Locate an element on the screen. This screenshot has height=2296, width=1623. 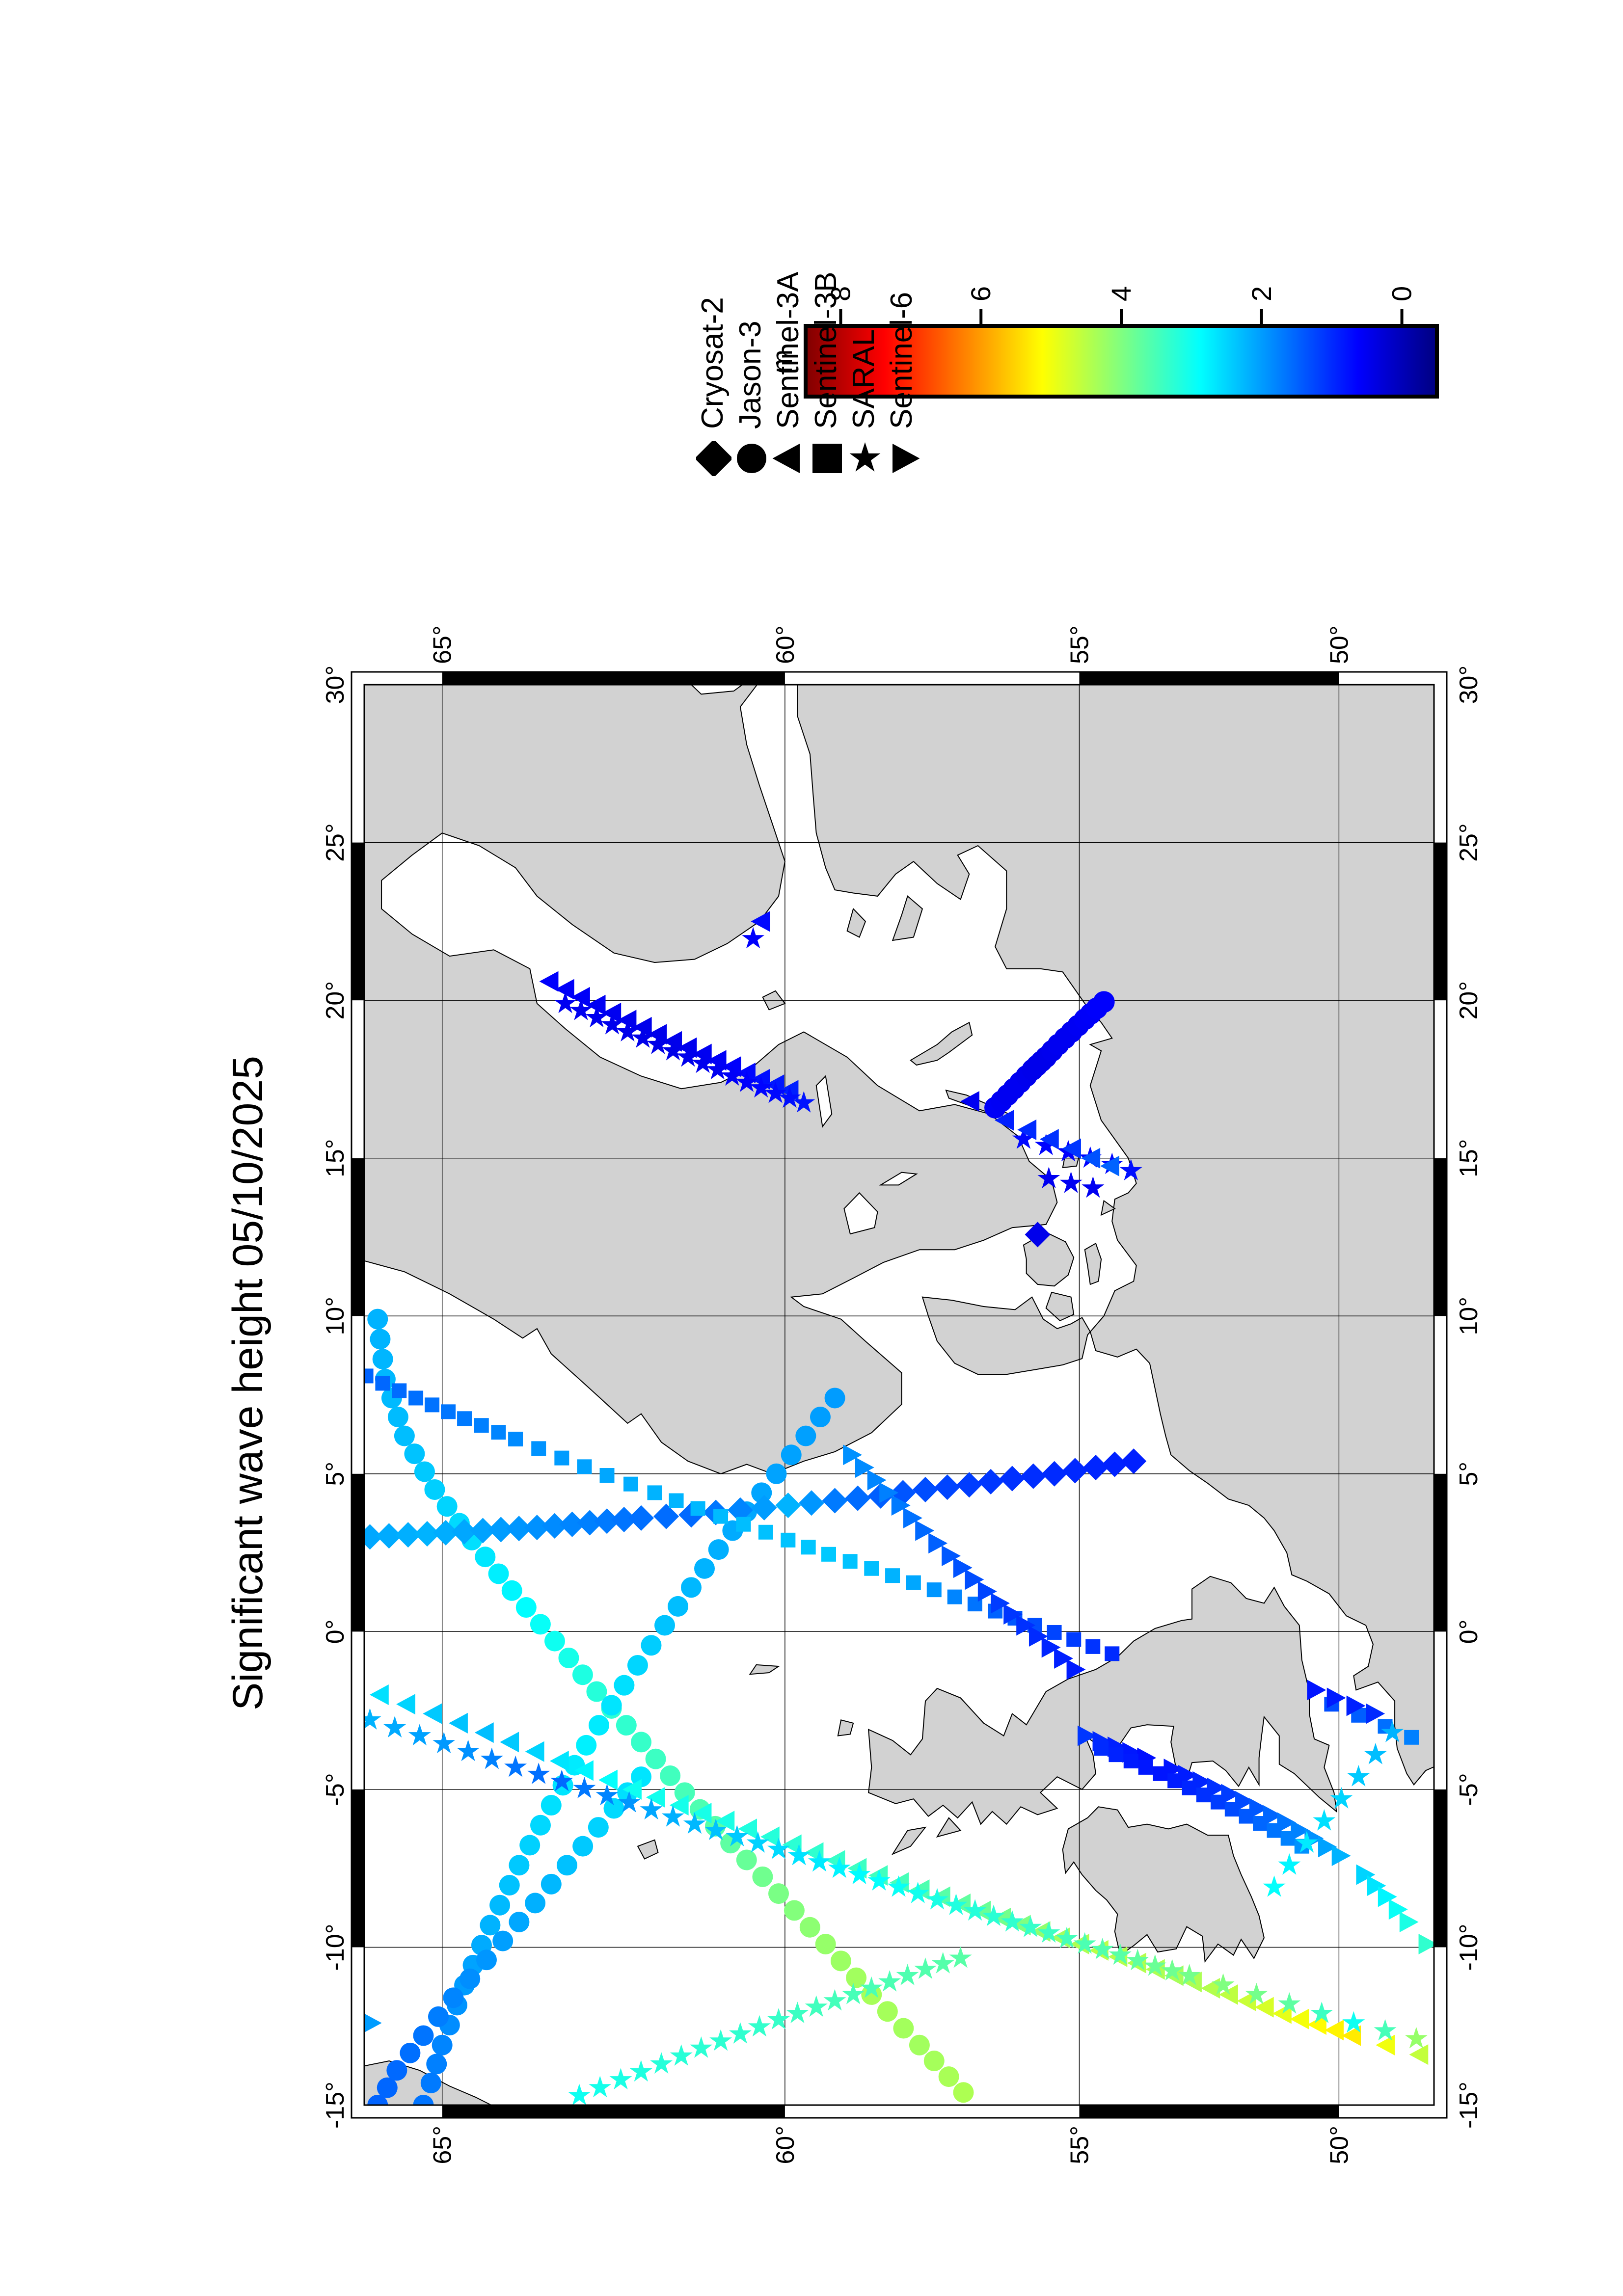
legend-row-sentinel3a: Sentinel-3A is located at coordinates (789, 294).